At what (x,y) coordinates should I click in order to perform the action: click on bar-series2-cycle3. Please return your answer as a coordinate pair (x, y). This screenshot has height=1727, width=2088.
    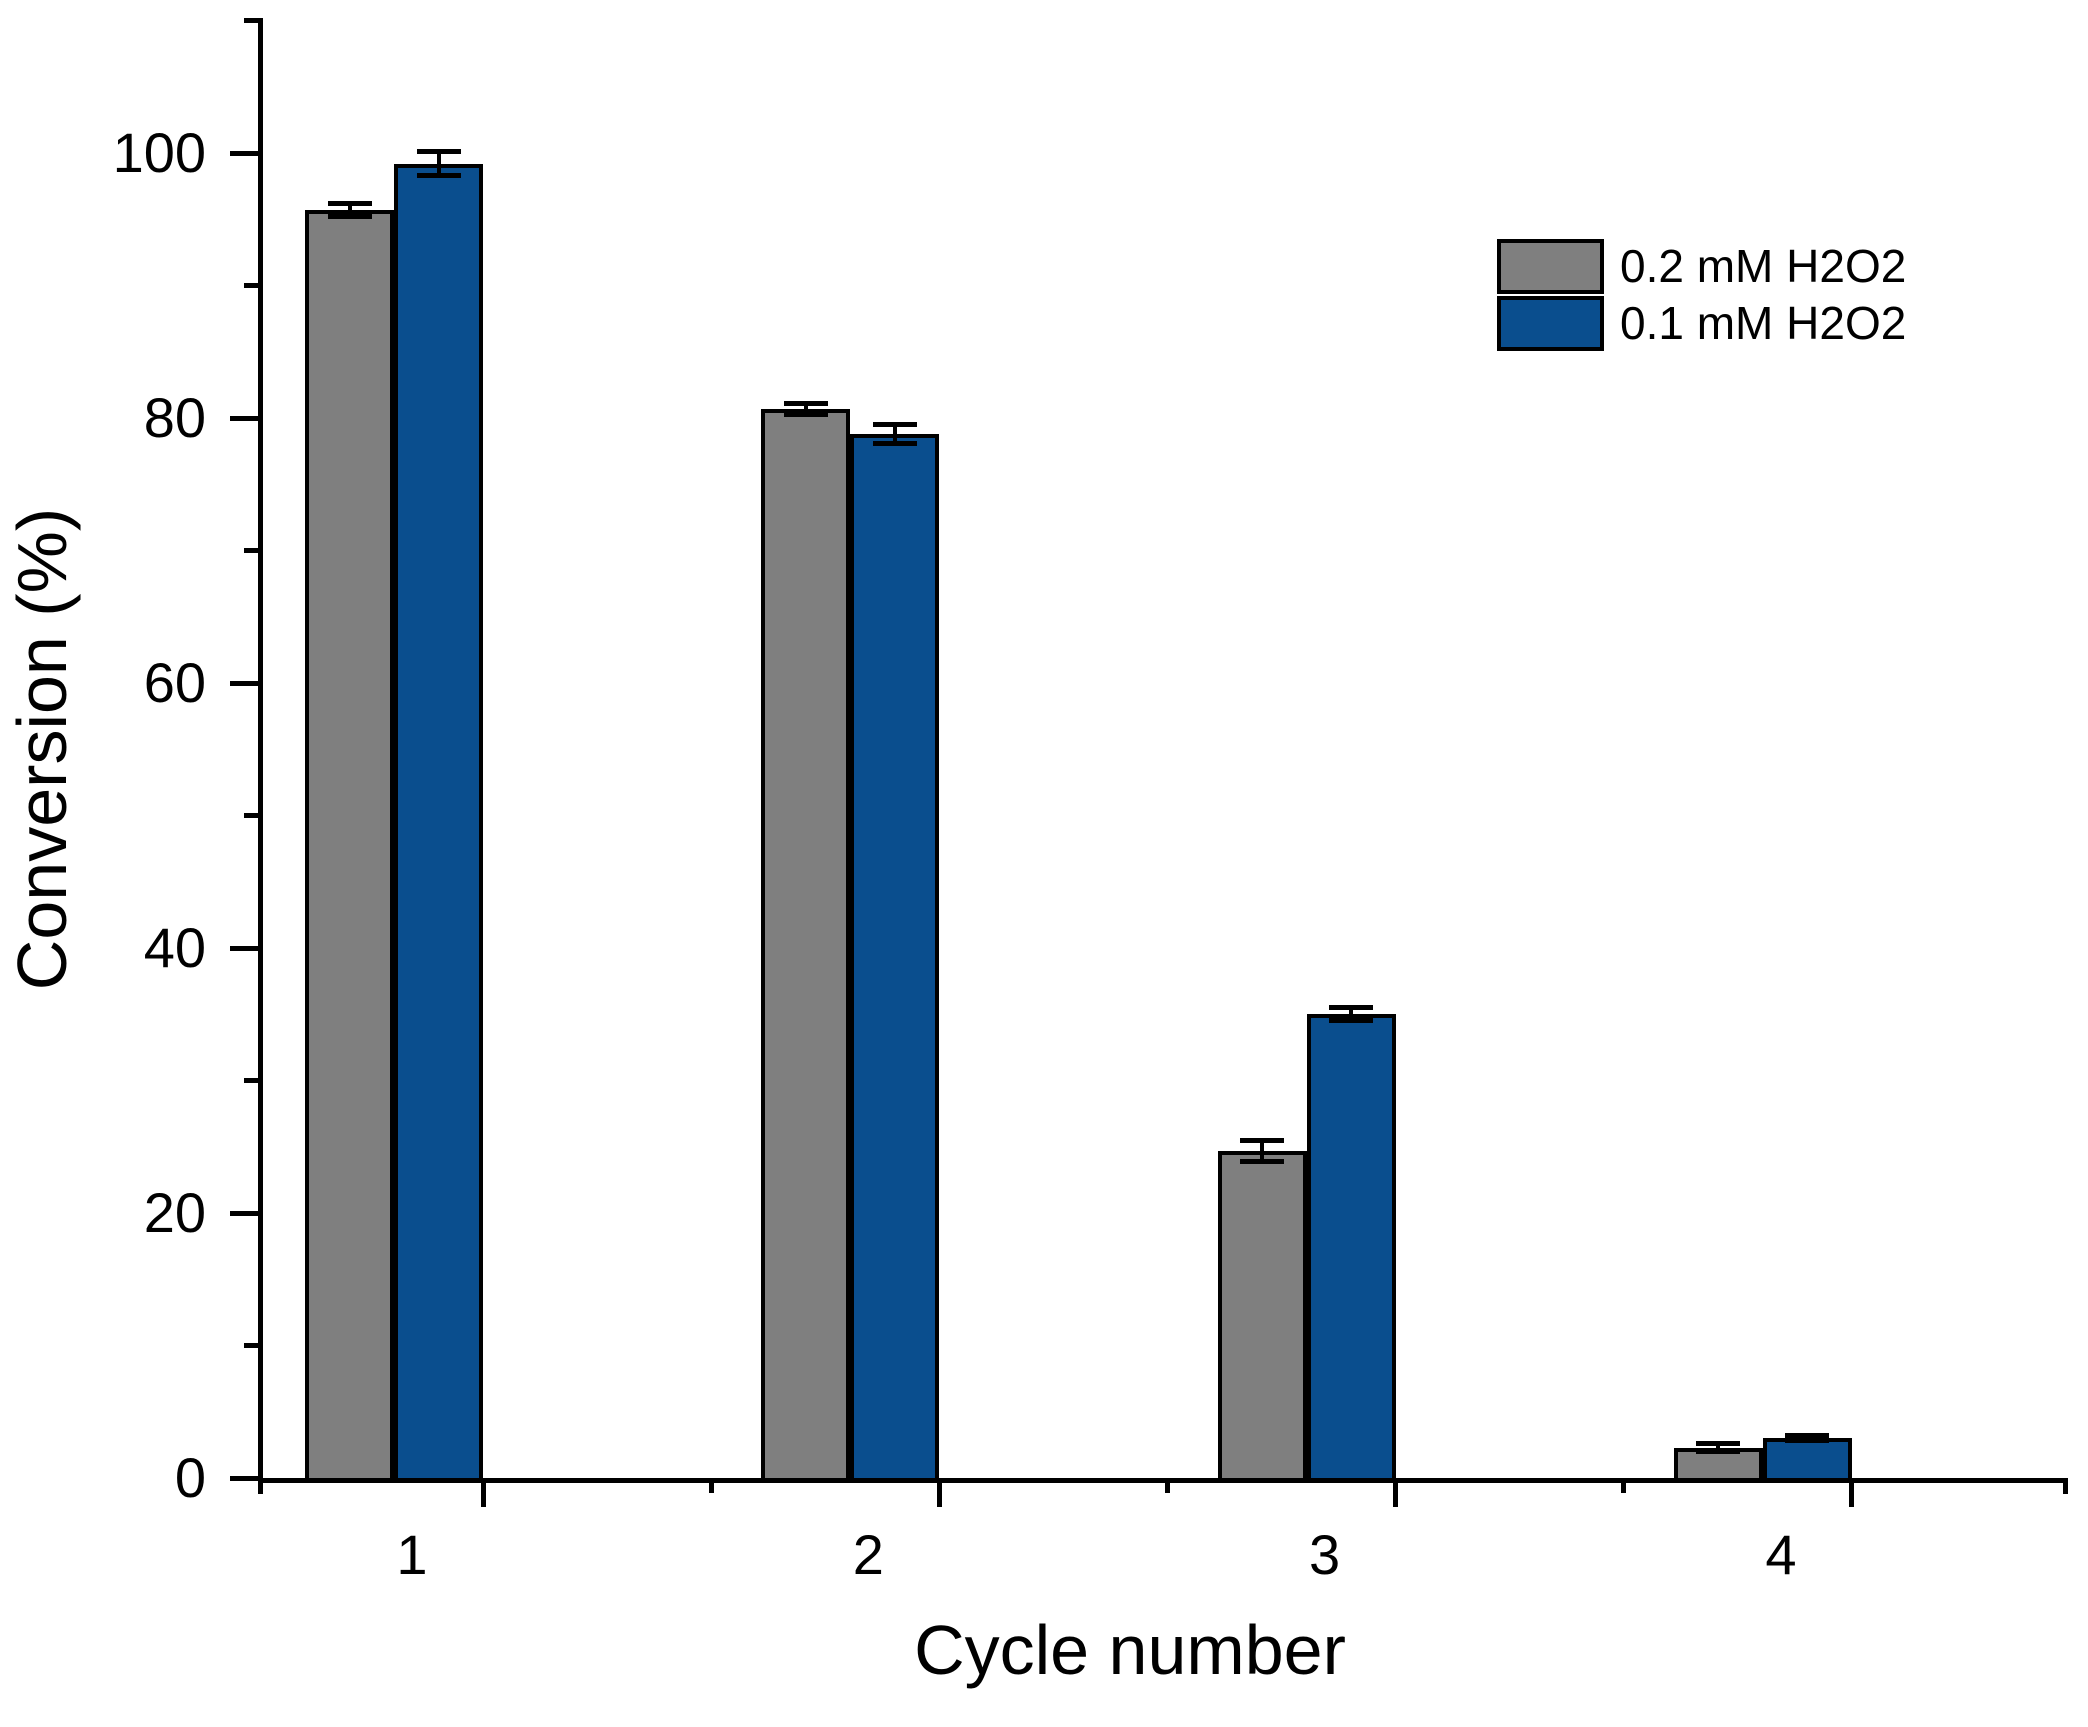
    Looking at the image, I should click on (1351, 1248).